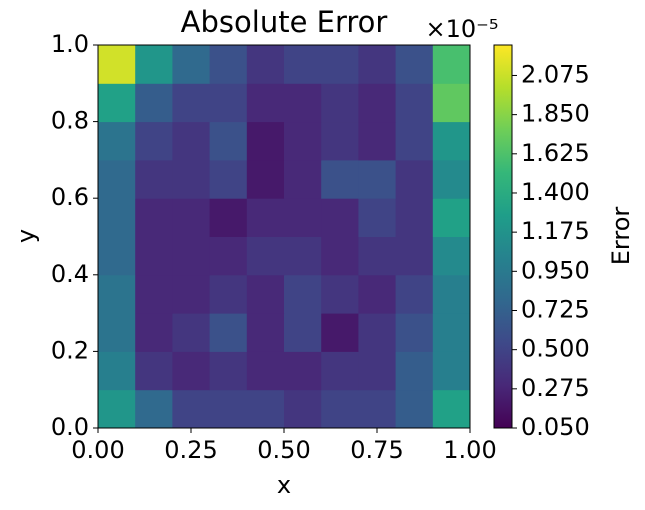 The height and width of the screenshot is (510, 645). What do you see at coordinates (621, 236) in the screenshot?
I see `colorbar-label: Error` at bounding box center [621, 236].